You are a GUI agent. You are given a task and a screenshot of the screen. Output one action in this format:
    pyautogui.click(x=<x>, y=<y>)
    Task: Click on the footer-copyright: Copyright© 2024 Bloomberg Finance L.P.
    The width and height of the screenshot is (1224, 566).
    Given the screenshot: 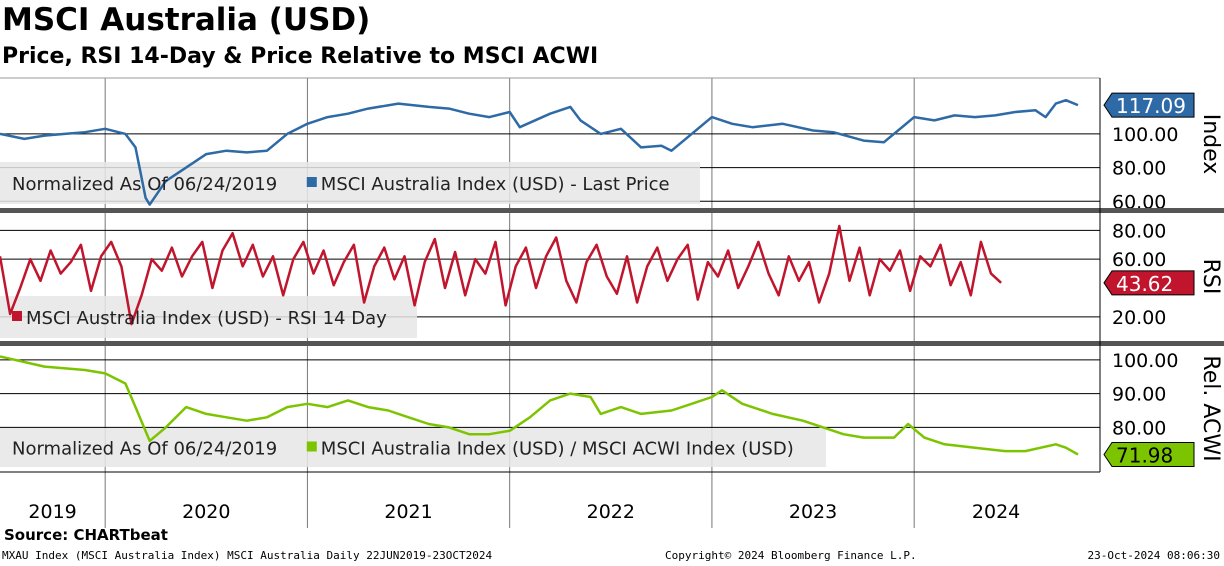 What is the action you would take?
    pyautogui.click(x=791, y=555)
    